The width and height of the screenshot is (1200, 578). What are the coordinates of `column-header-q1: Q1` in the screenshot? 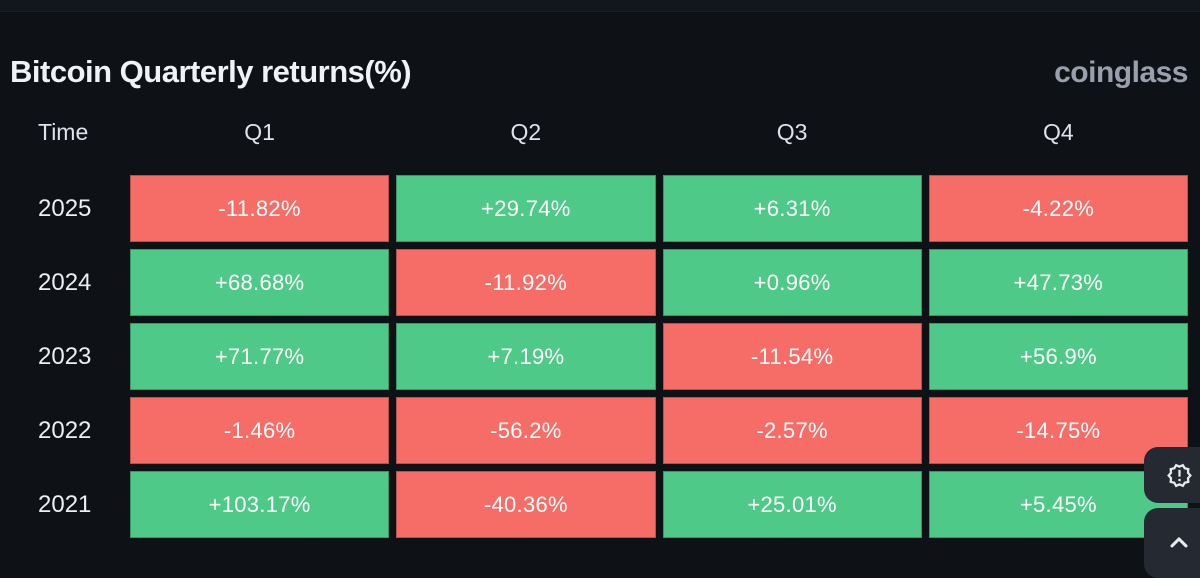 It's located at (259, 132).